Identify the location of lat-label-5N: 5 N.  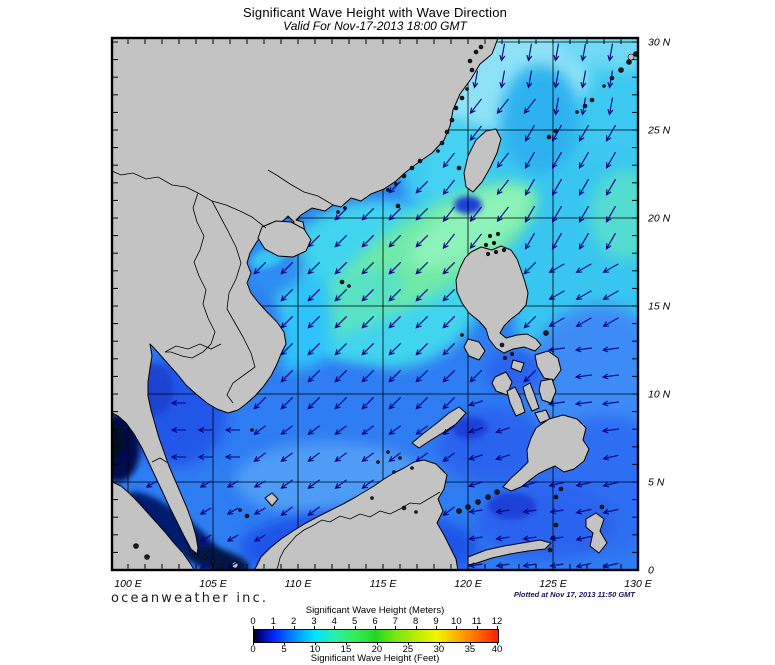
(656, 483).